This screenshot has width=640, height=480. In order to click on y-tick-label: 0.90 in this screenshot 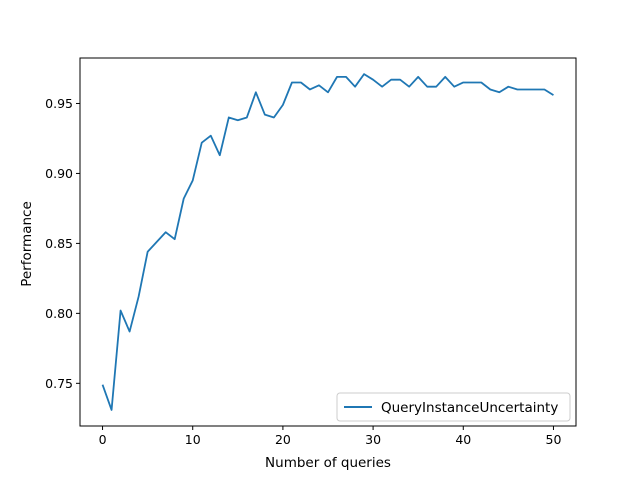, I will do `click(59, 173)`.